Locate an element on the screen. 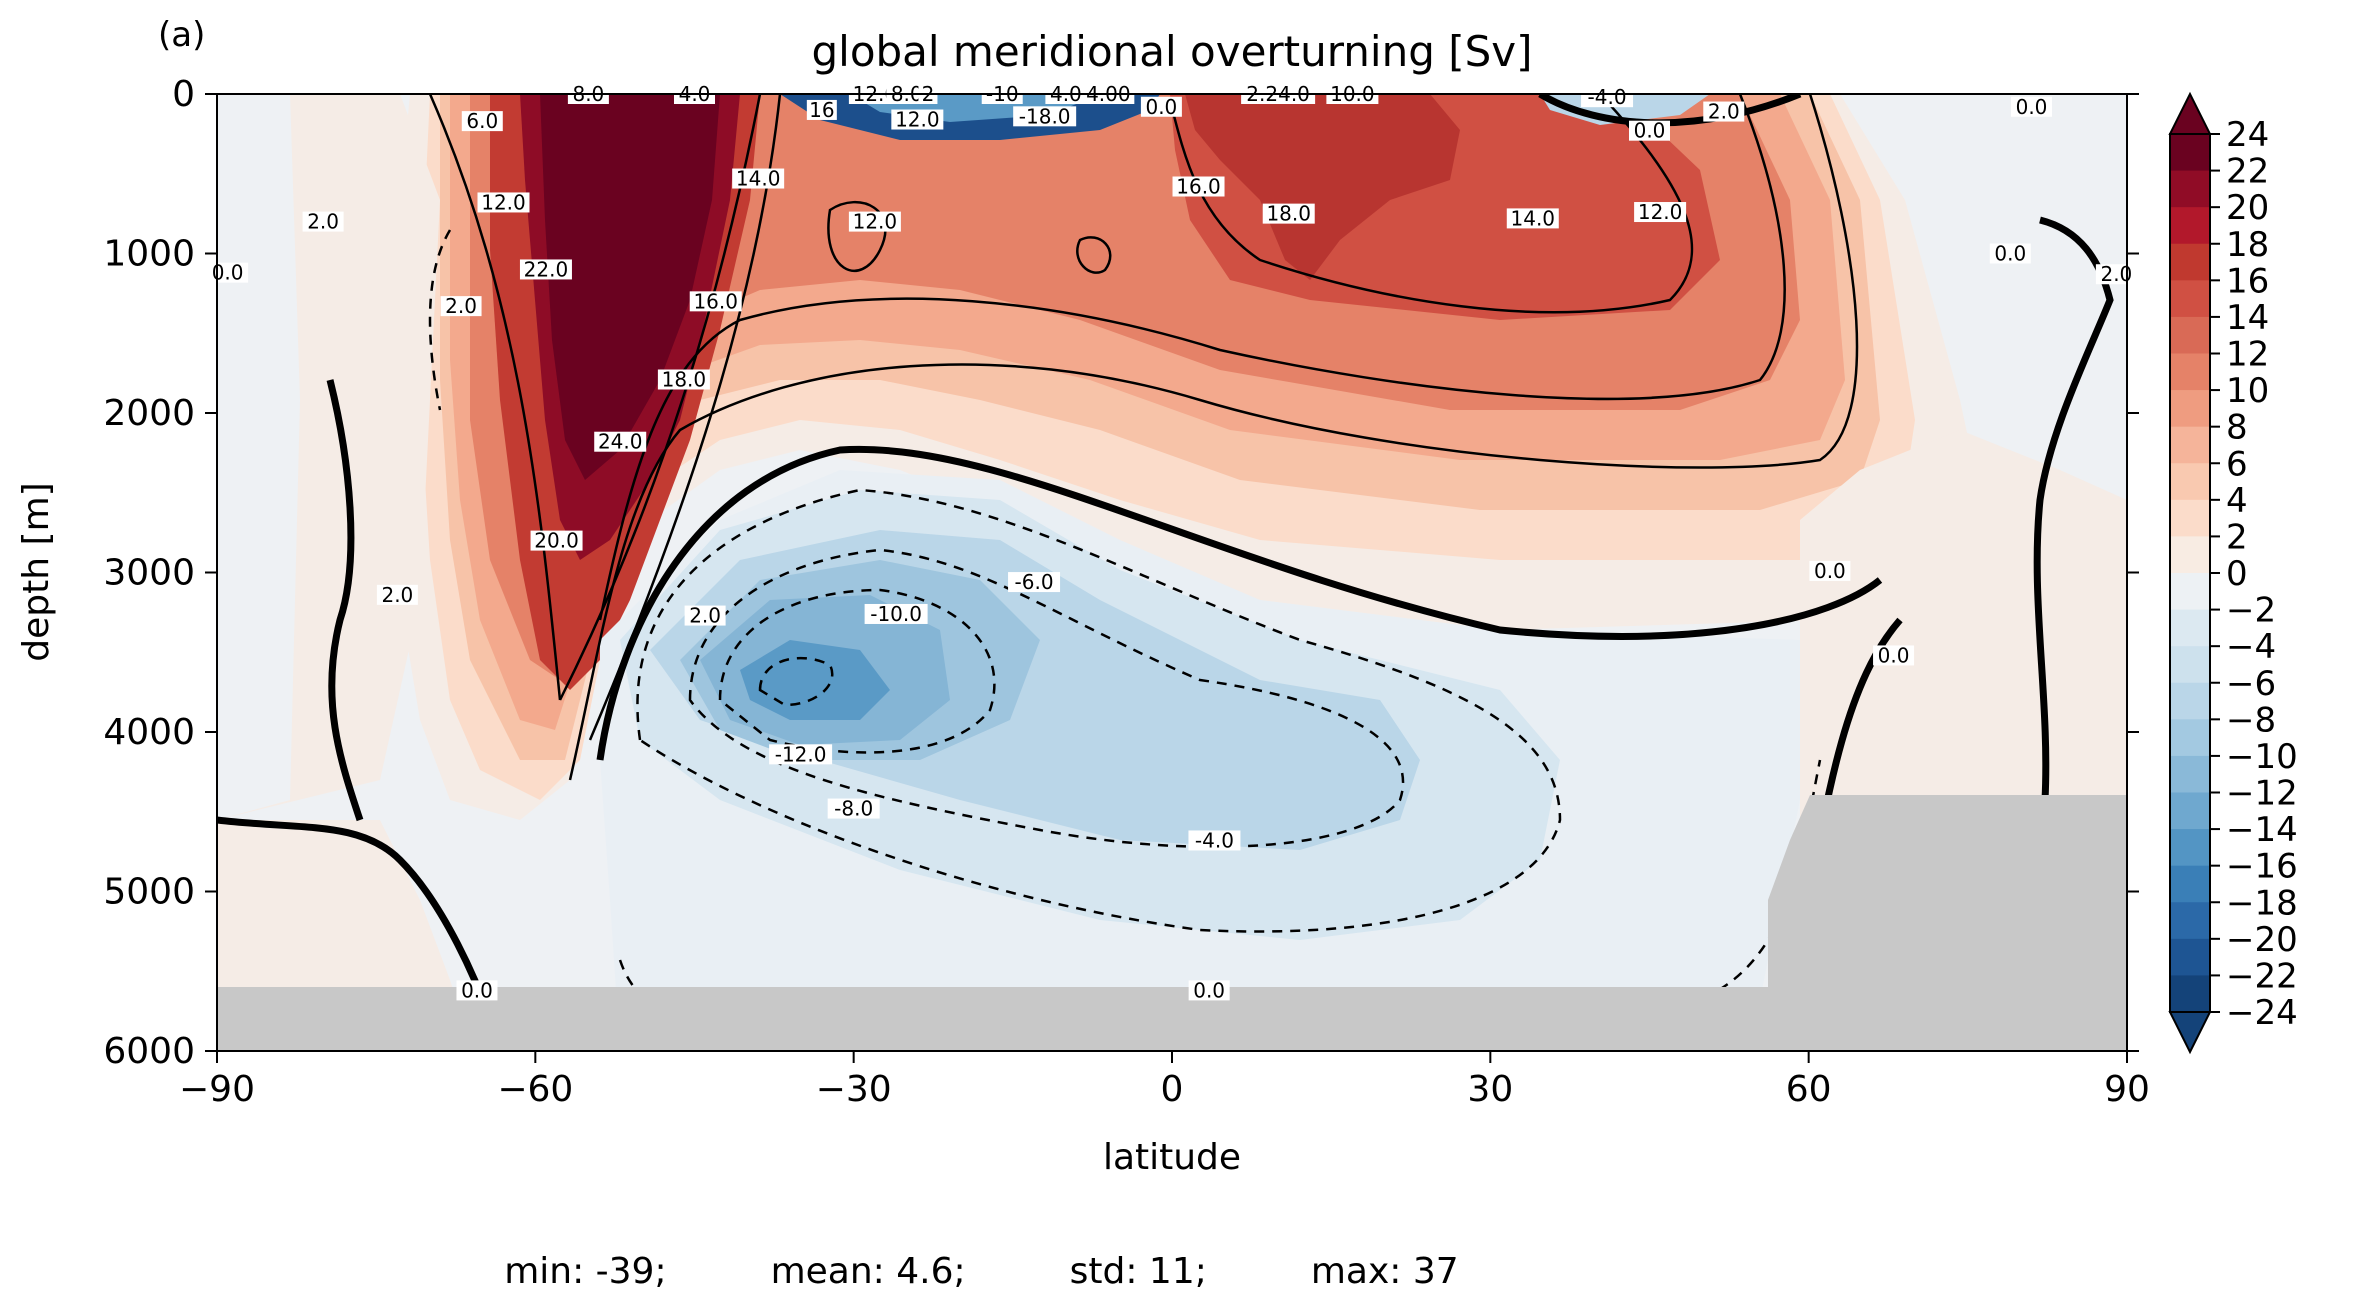 The image size is (2362, 1292). colorbar-tick-label: 22 is located at coordinates (2247, 172).